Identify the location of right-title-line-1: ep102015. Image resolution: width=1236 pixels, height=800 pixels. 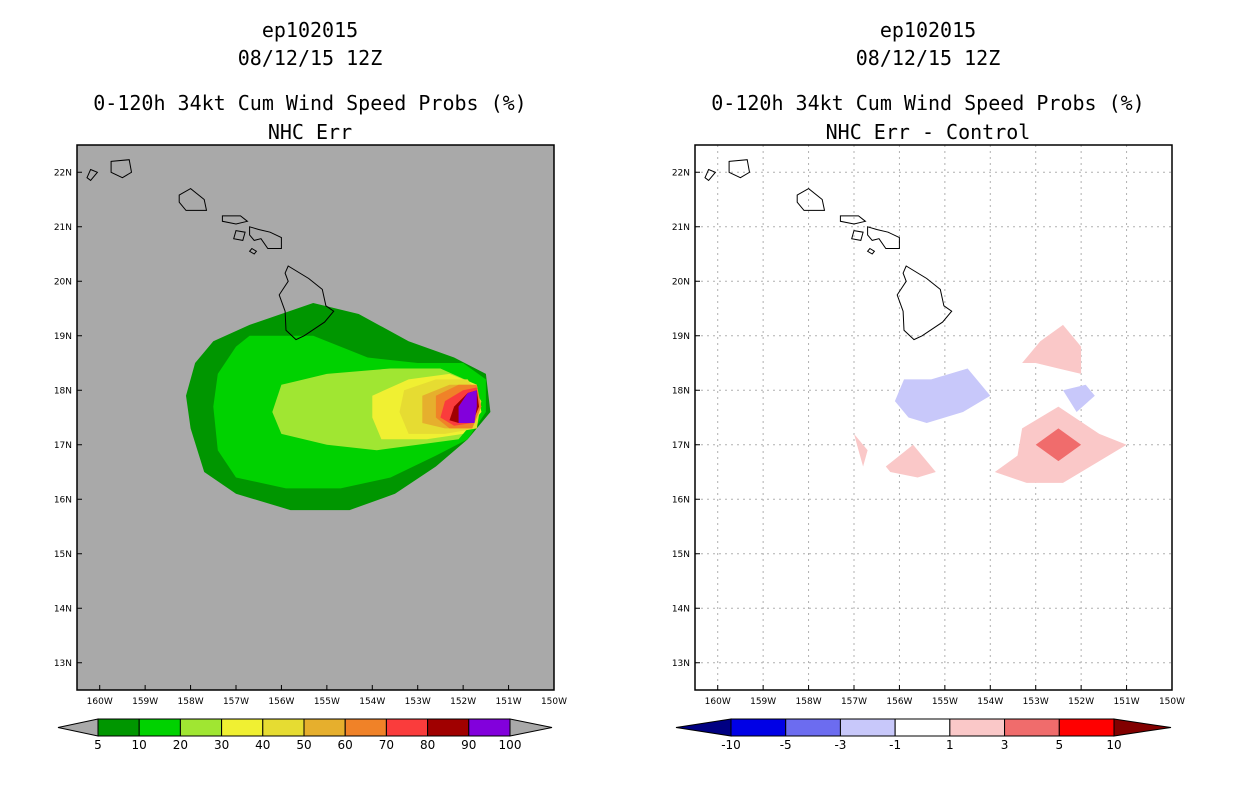
(928, 30).